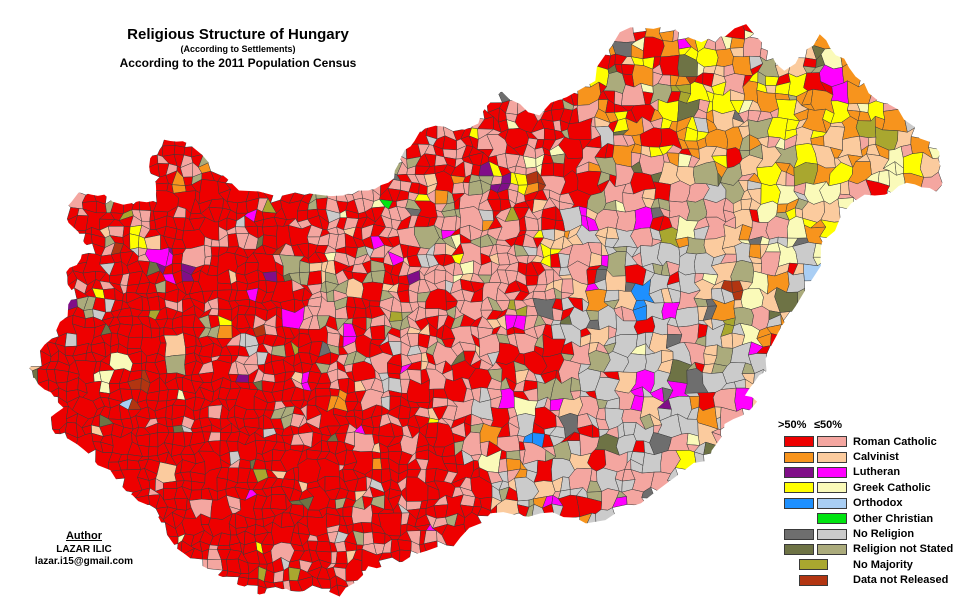  What do you see at coordinates (901, 580) in the screenshot?
I see `legend-label: Data not Released` at bounding box center [901, 580].